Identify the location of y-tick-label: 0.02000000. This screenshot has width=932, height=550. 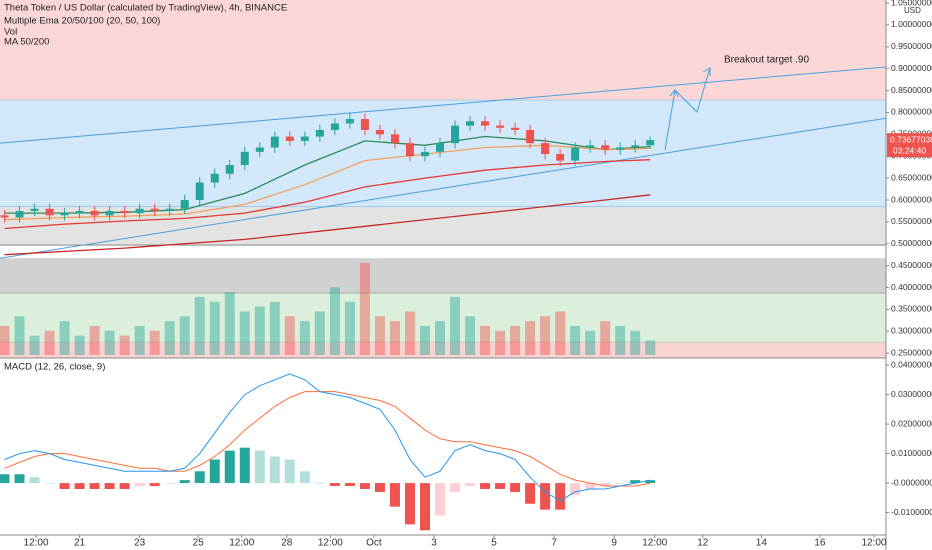
(911, 423).